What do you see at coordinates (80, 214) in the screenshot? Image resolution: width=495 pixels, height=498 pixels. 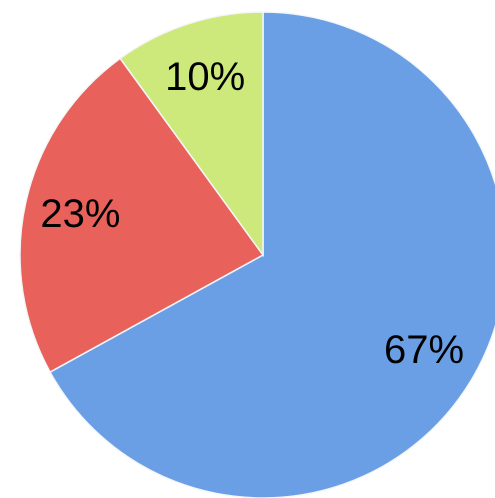 I see `data-label: 23%` at bounding box center [80, 214].